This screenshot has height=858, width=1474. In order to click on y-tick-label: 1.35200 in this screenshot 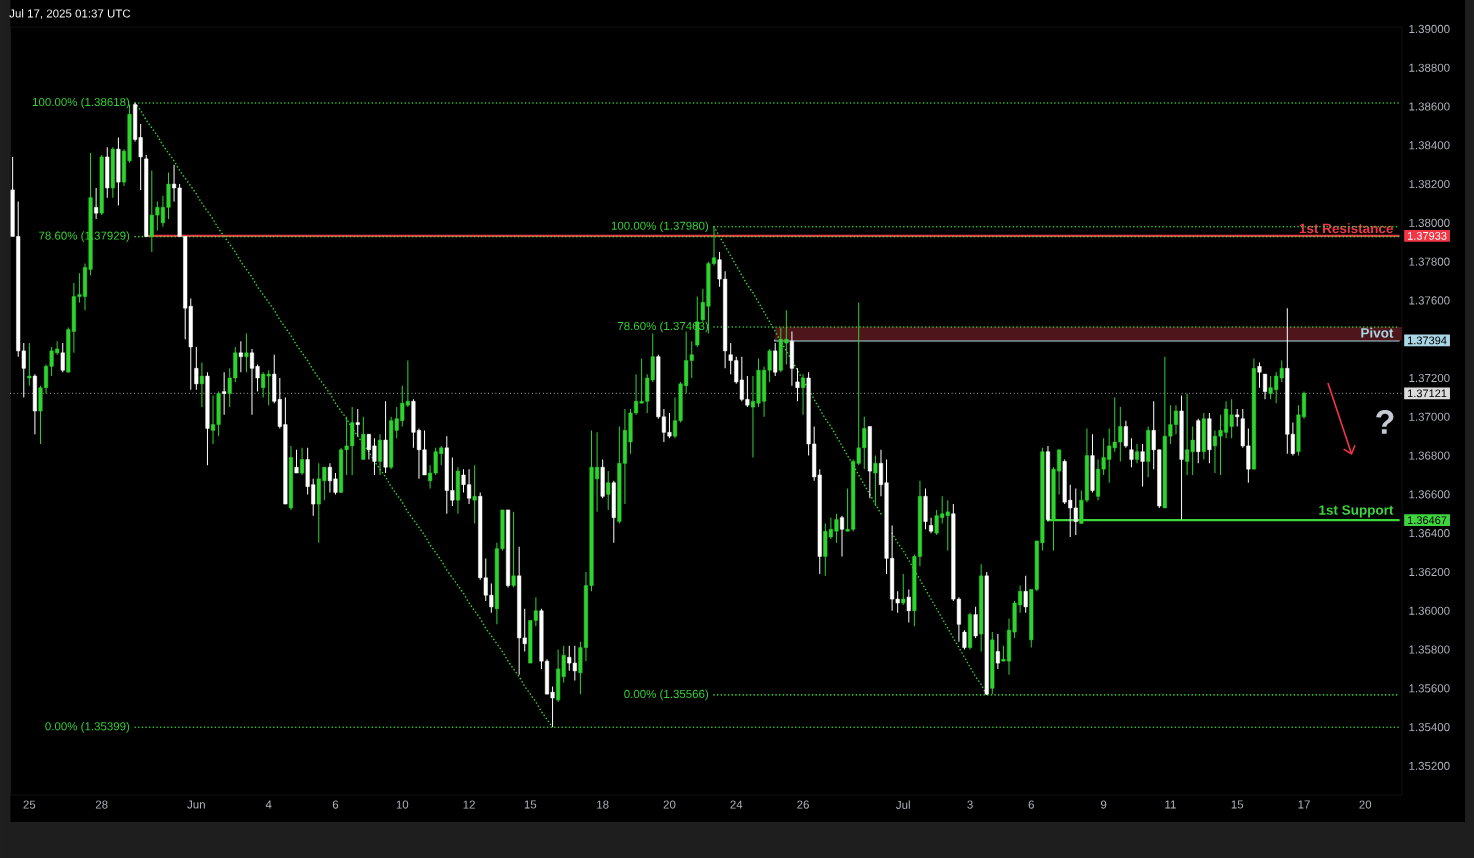, I will do `click(1429, 765)`.